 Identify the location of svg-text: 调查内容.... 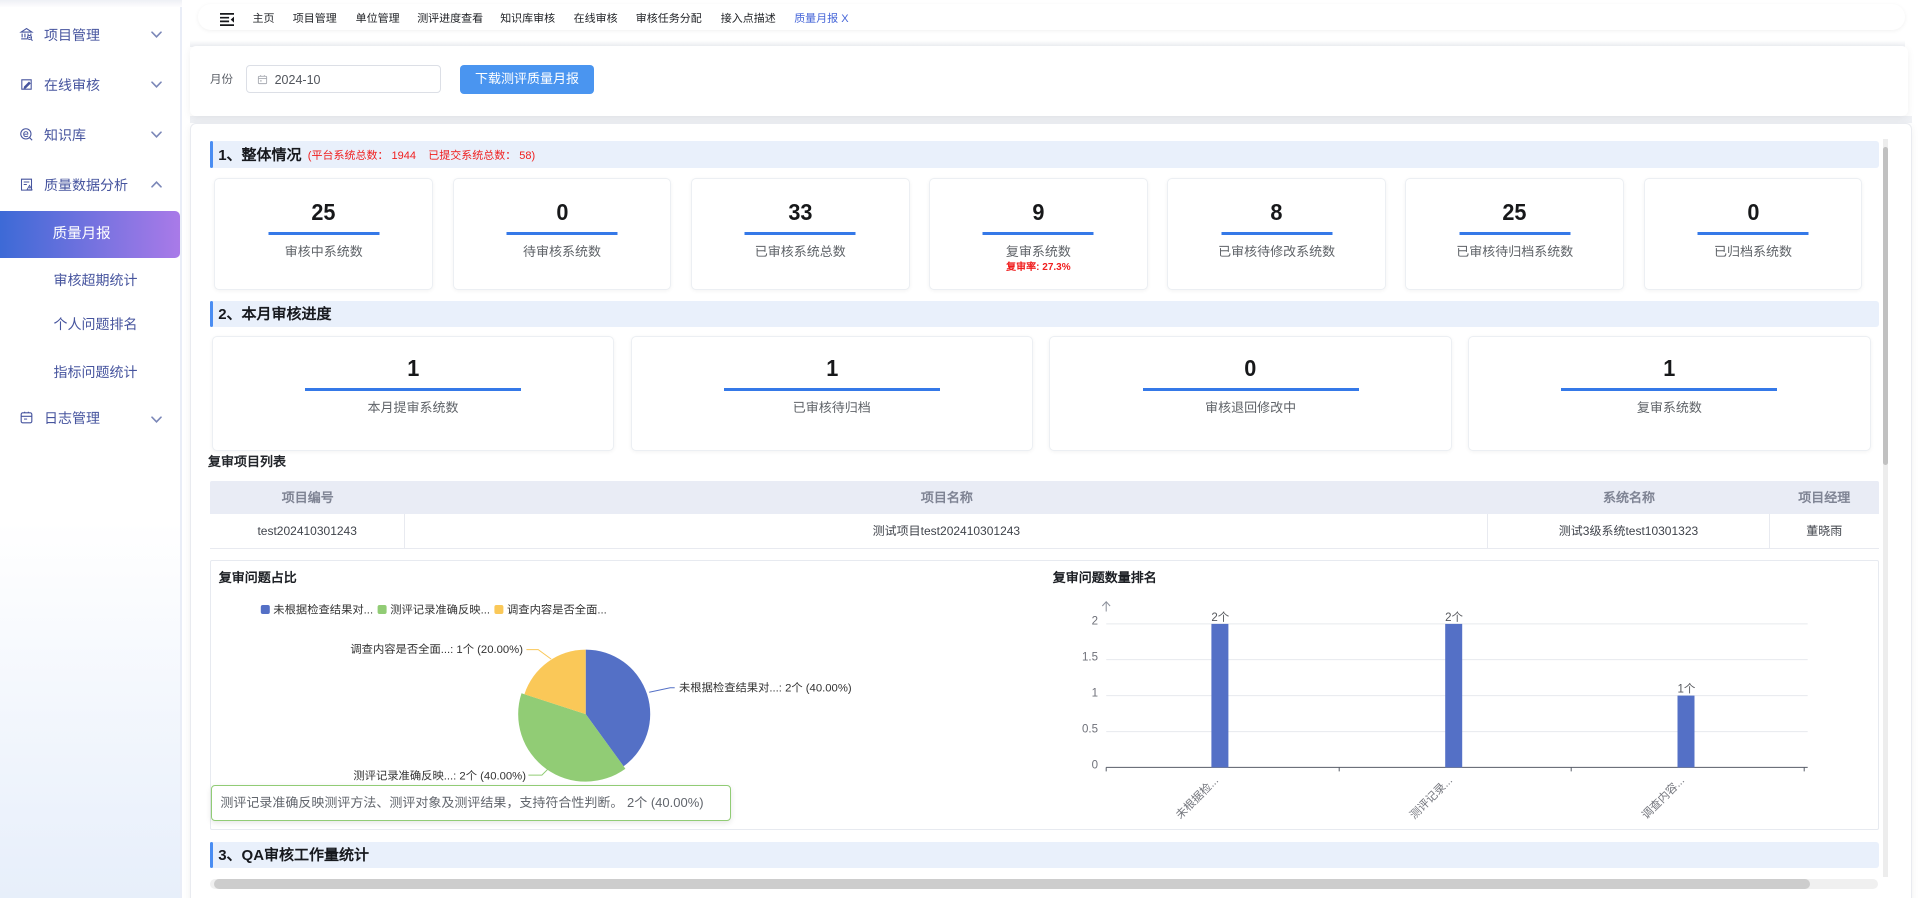
(1663, 798).